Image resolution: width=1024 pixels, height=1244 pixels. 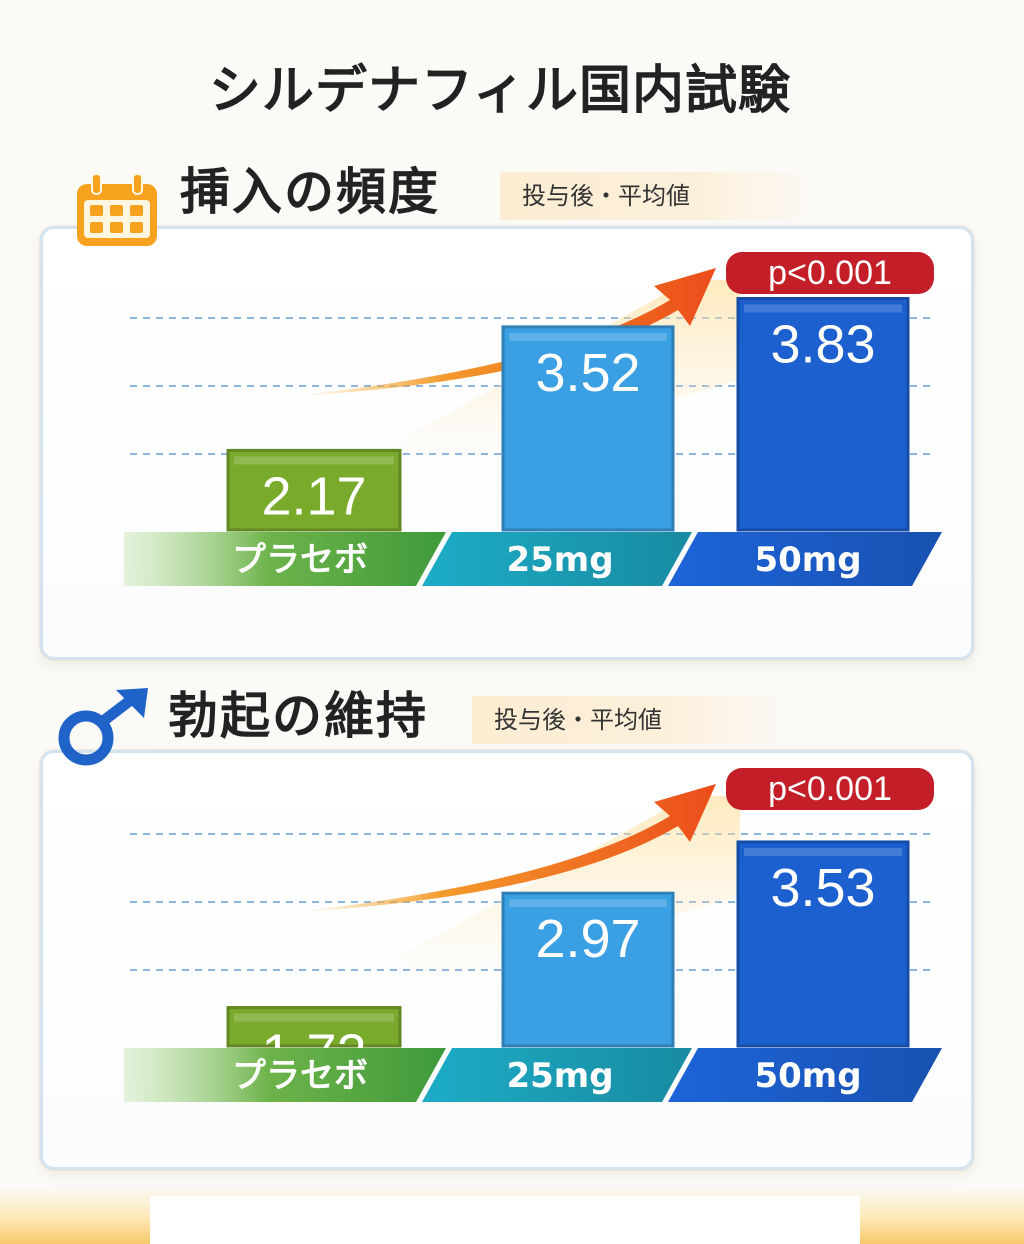 What do you see at coordinates (633, 720) in the screenshot?
I see `section-subtitle-erection-maintenance: 投与後・平均値` at bounding box center [633, 720].